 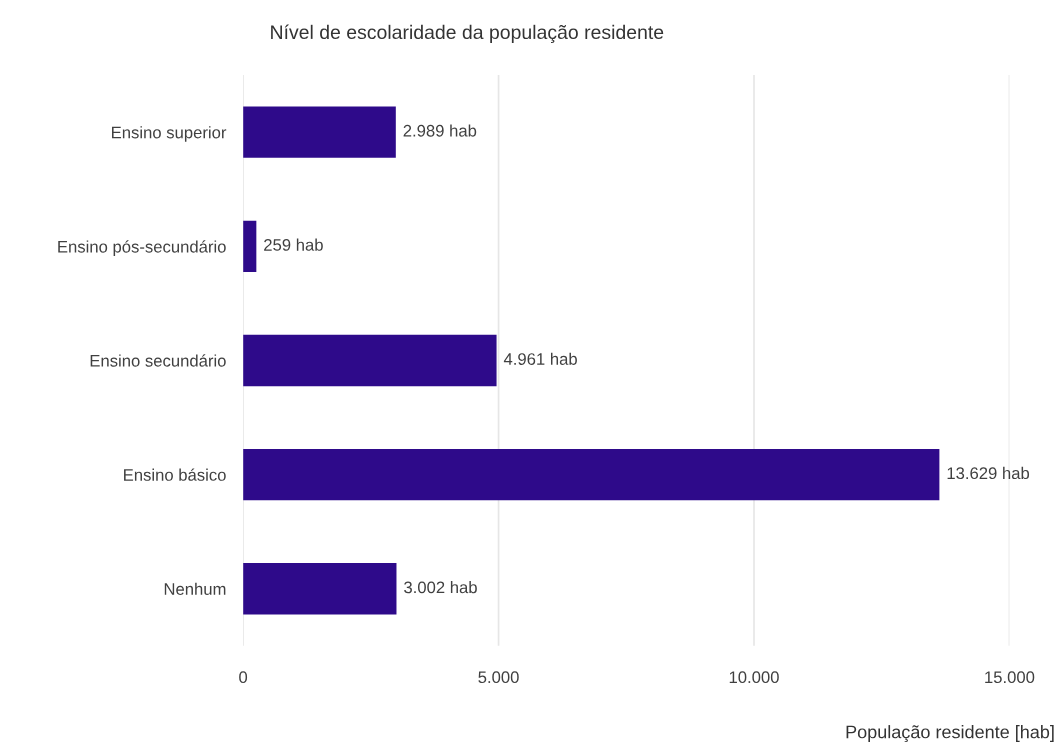 What do you see at coordinates (158, 360) in the screenshot?
I see `y-tick-label: Ensino secundário` at bounding box center [158, 360].